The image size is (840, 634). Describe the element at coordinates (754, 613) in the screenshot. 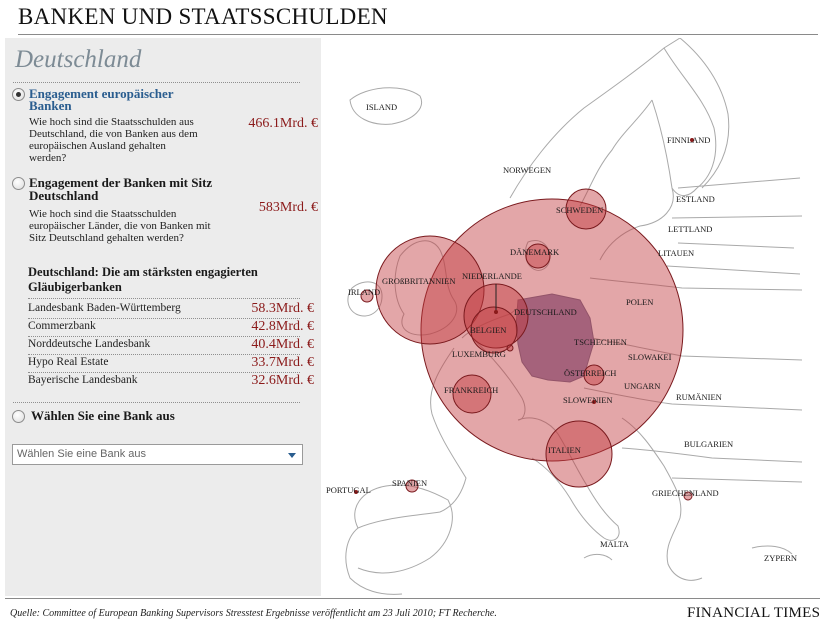

I see `brand-logo: FINANCIAL TIMES` at that location.